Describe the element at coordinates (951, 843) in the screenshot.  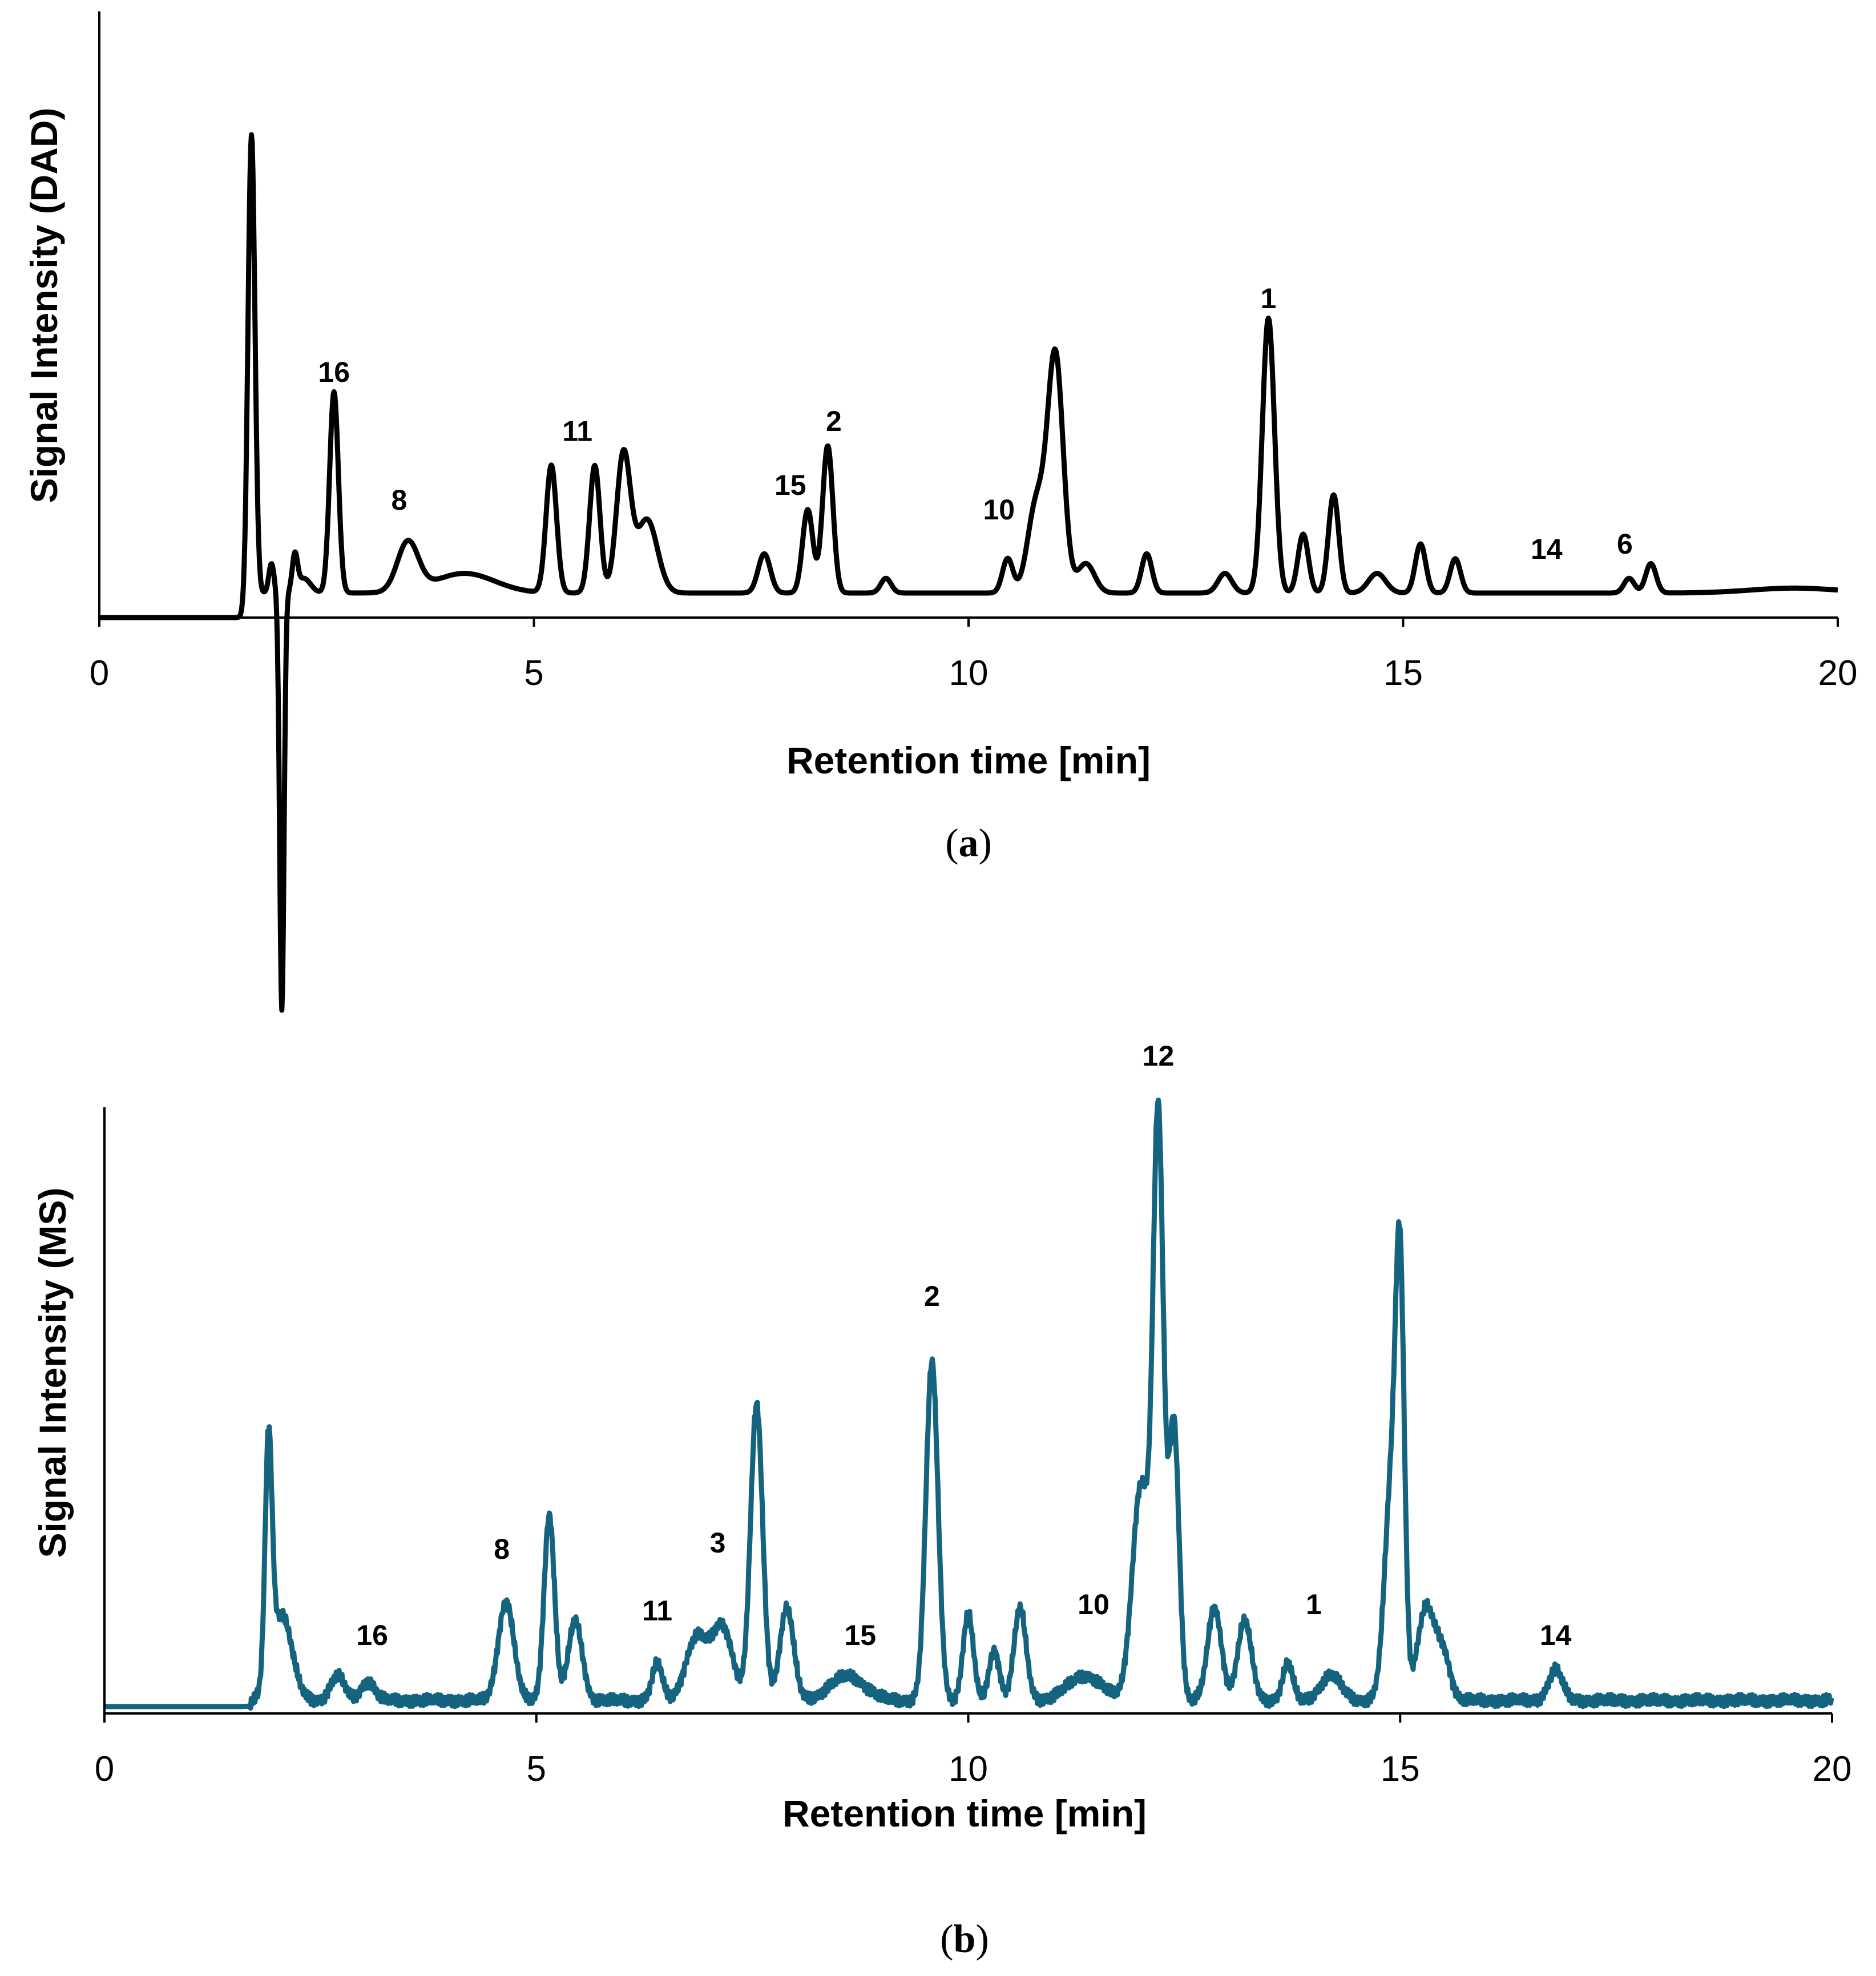
I see `caption-a-open: (` at that location.